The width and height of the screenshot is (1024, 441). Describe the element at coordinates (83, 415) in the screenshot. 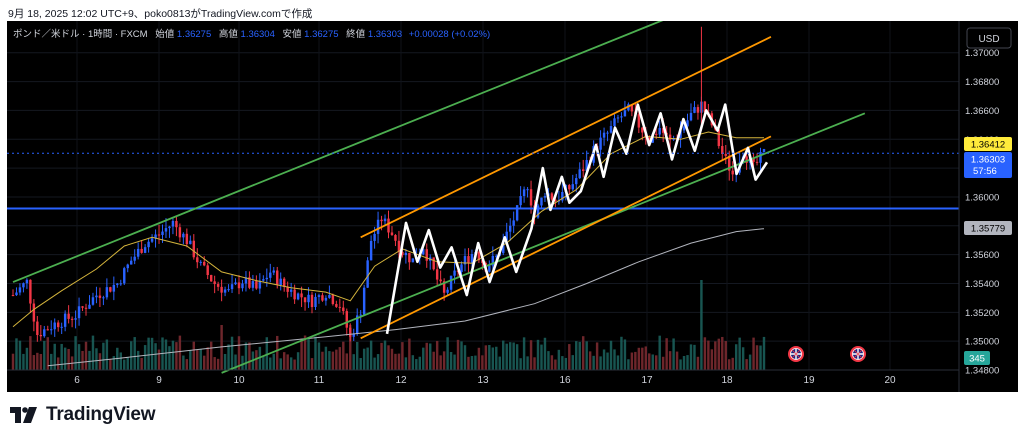

I see `tradingview-logo: TradingView` at that location.